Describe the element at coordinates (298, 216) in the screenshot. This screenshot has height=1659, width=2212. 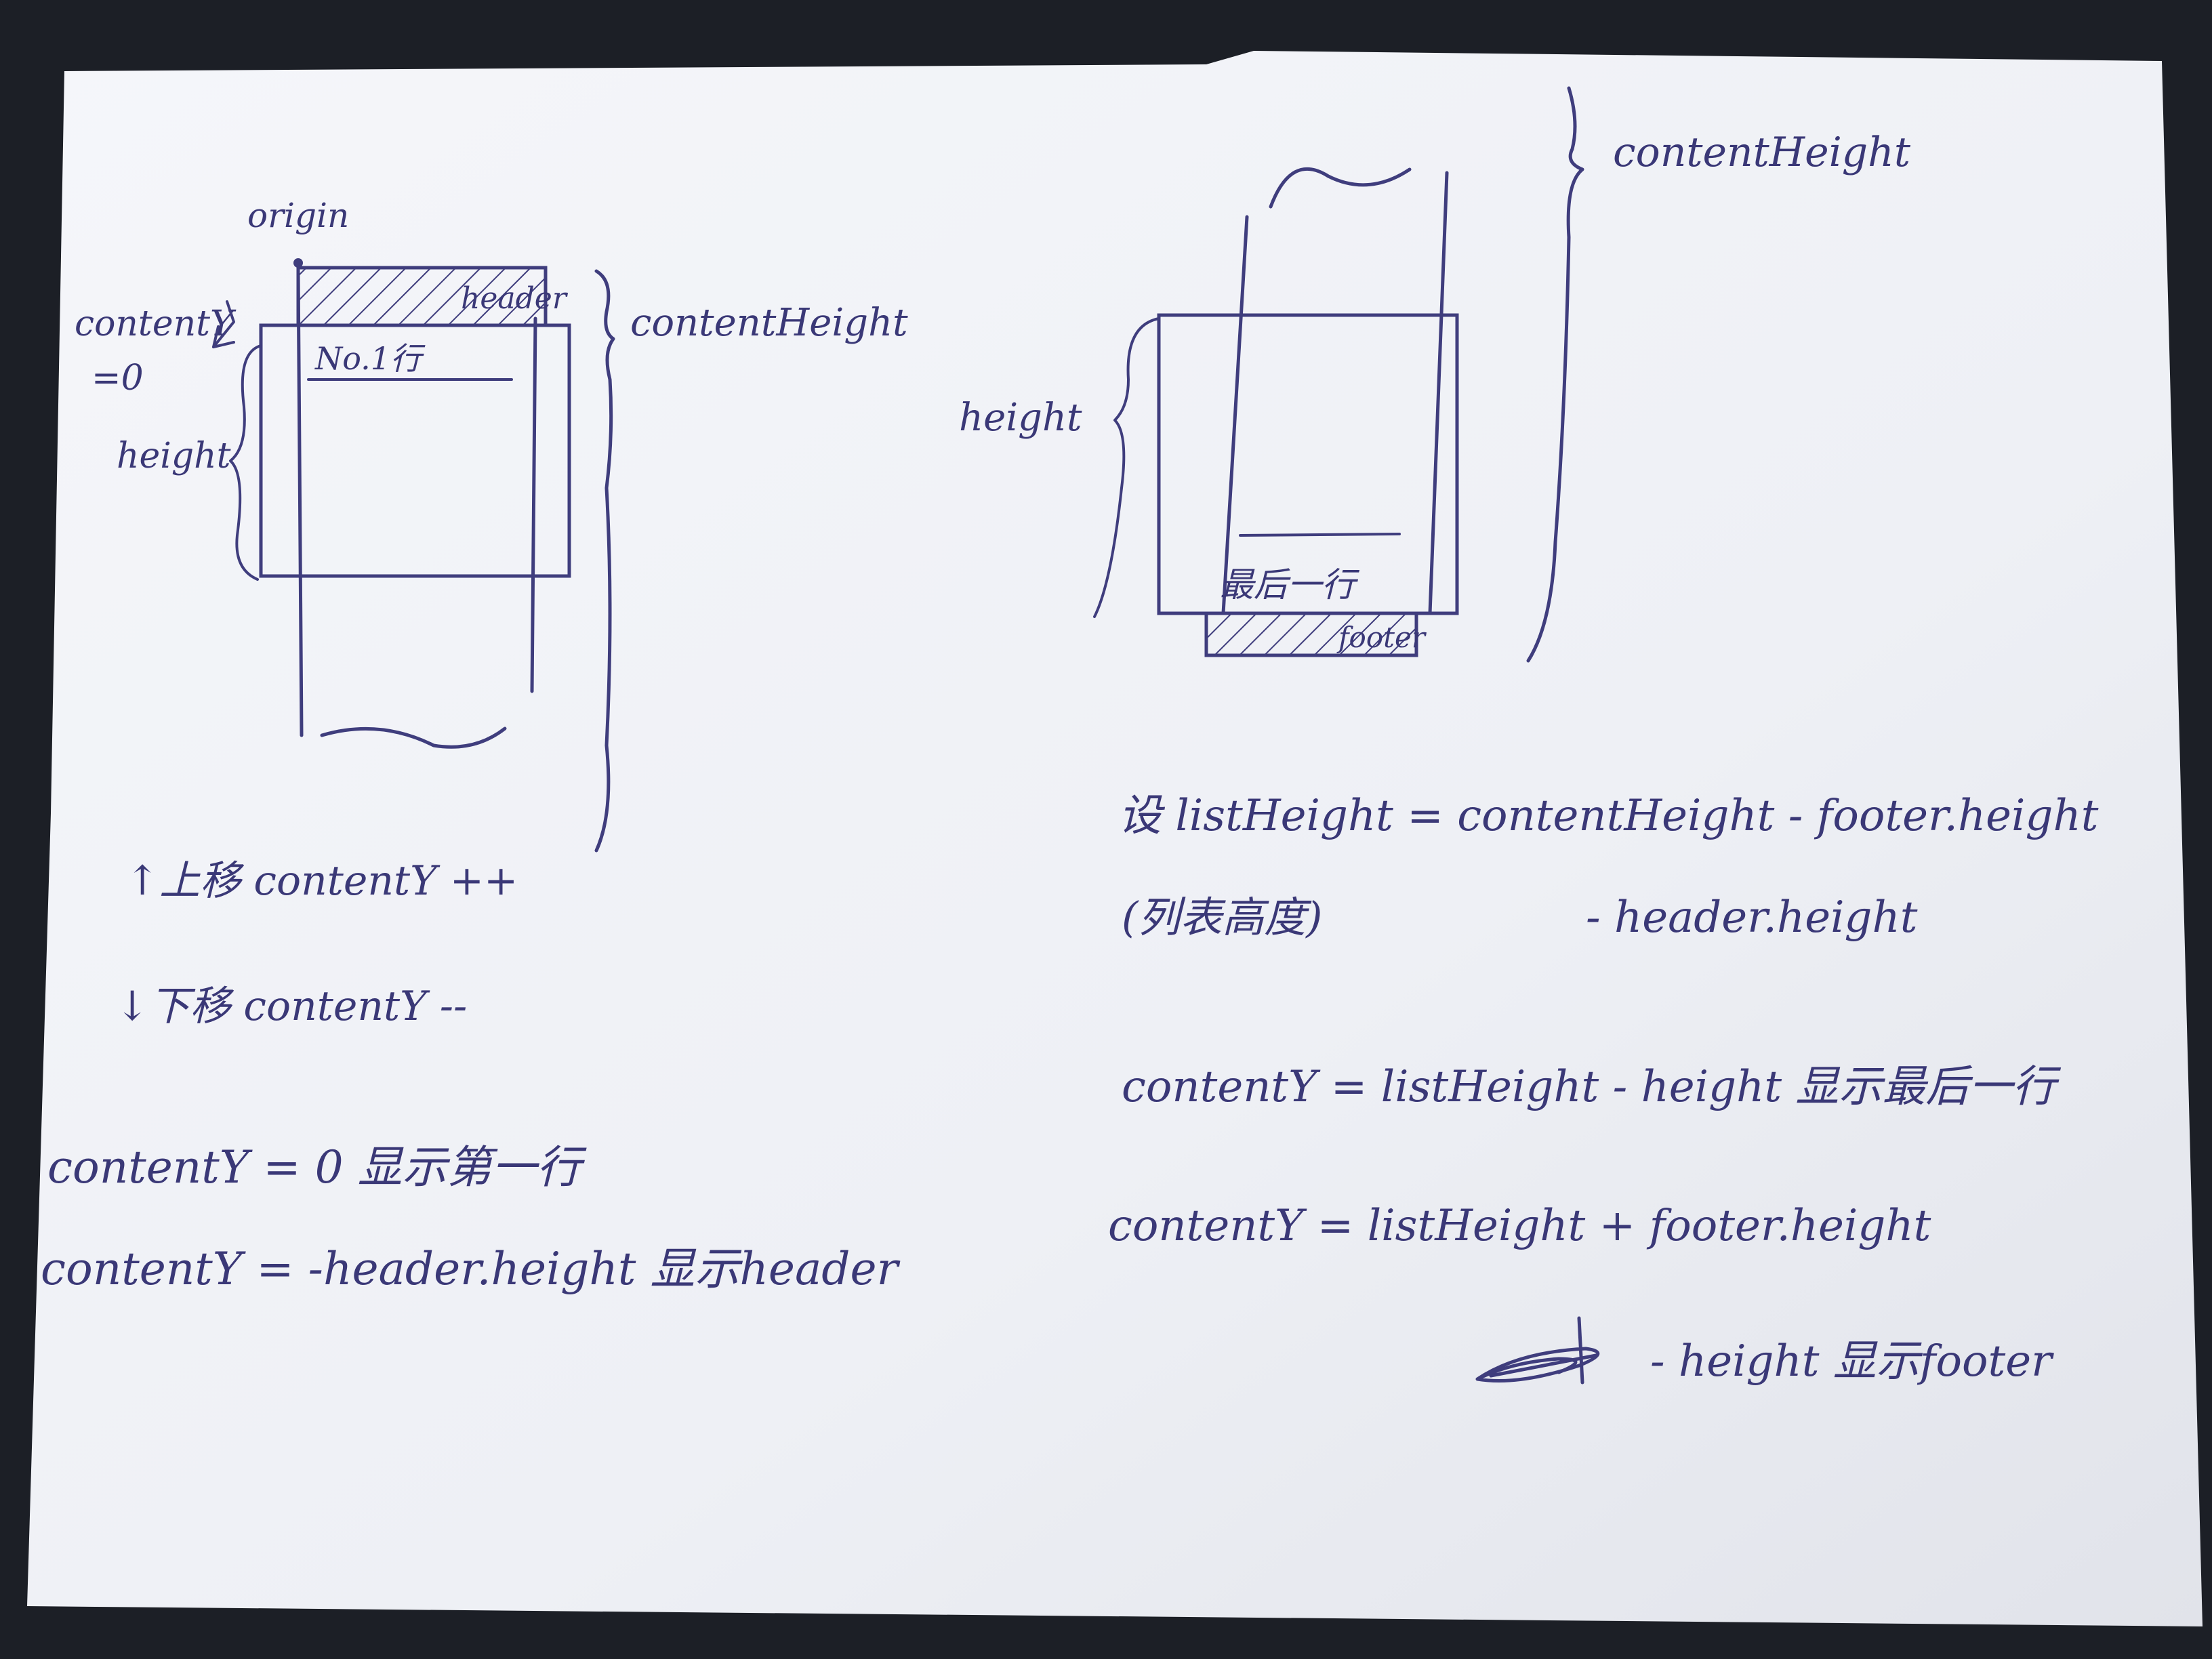
I see `origin-label: origin` at that location.